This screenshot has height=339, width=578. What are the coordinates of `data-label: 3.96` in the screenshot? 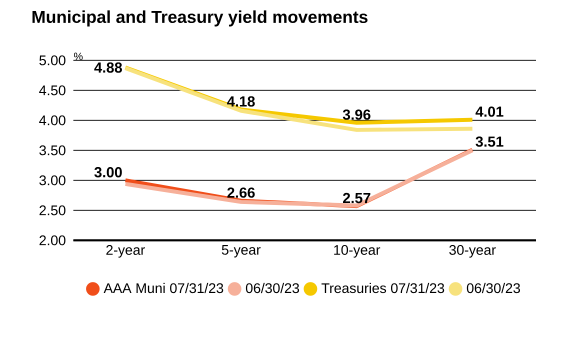 It's located at (356, 114).